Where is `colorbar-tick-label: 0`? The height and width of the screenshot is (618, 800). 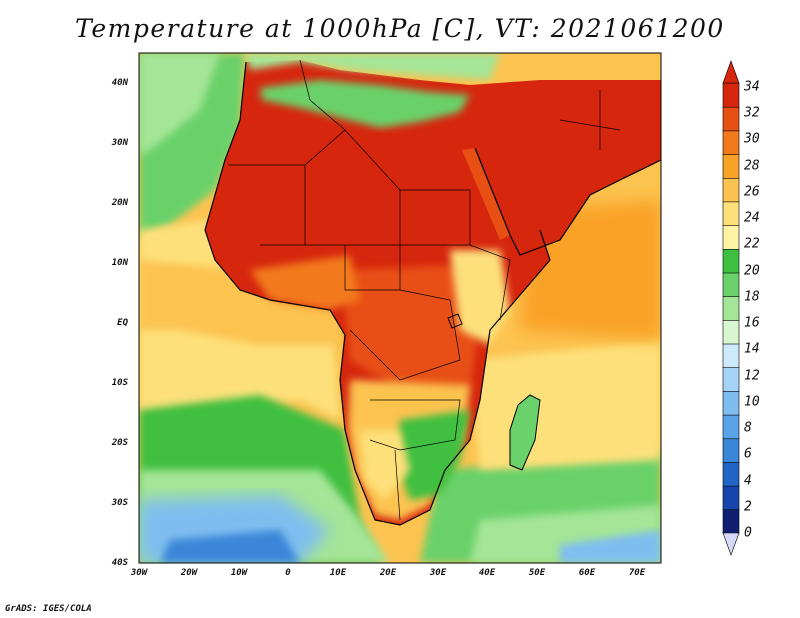
colorbar-tick-label: 0 is located at coordinates (748, 533).